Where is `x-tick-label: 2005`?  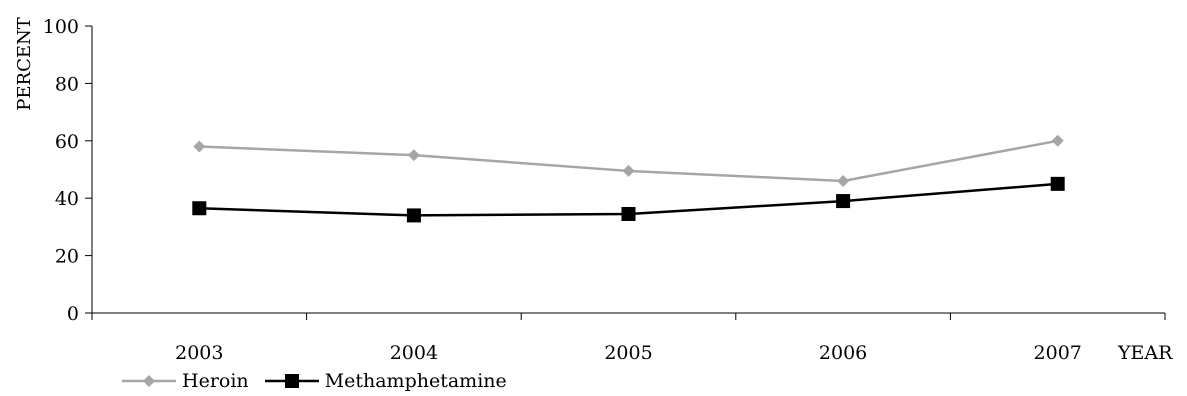
x-tick-label: 2005 is located at coordinates (628, 353).